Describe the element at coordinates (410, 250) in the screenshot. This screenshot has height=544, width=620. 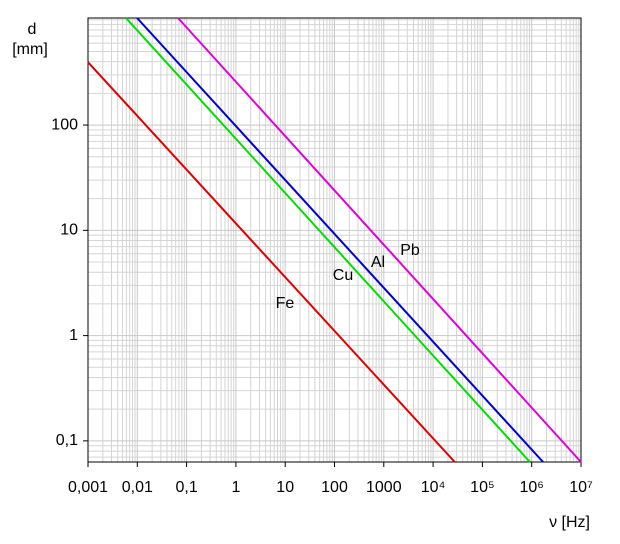
I see `series-label: Pb` at that location.